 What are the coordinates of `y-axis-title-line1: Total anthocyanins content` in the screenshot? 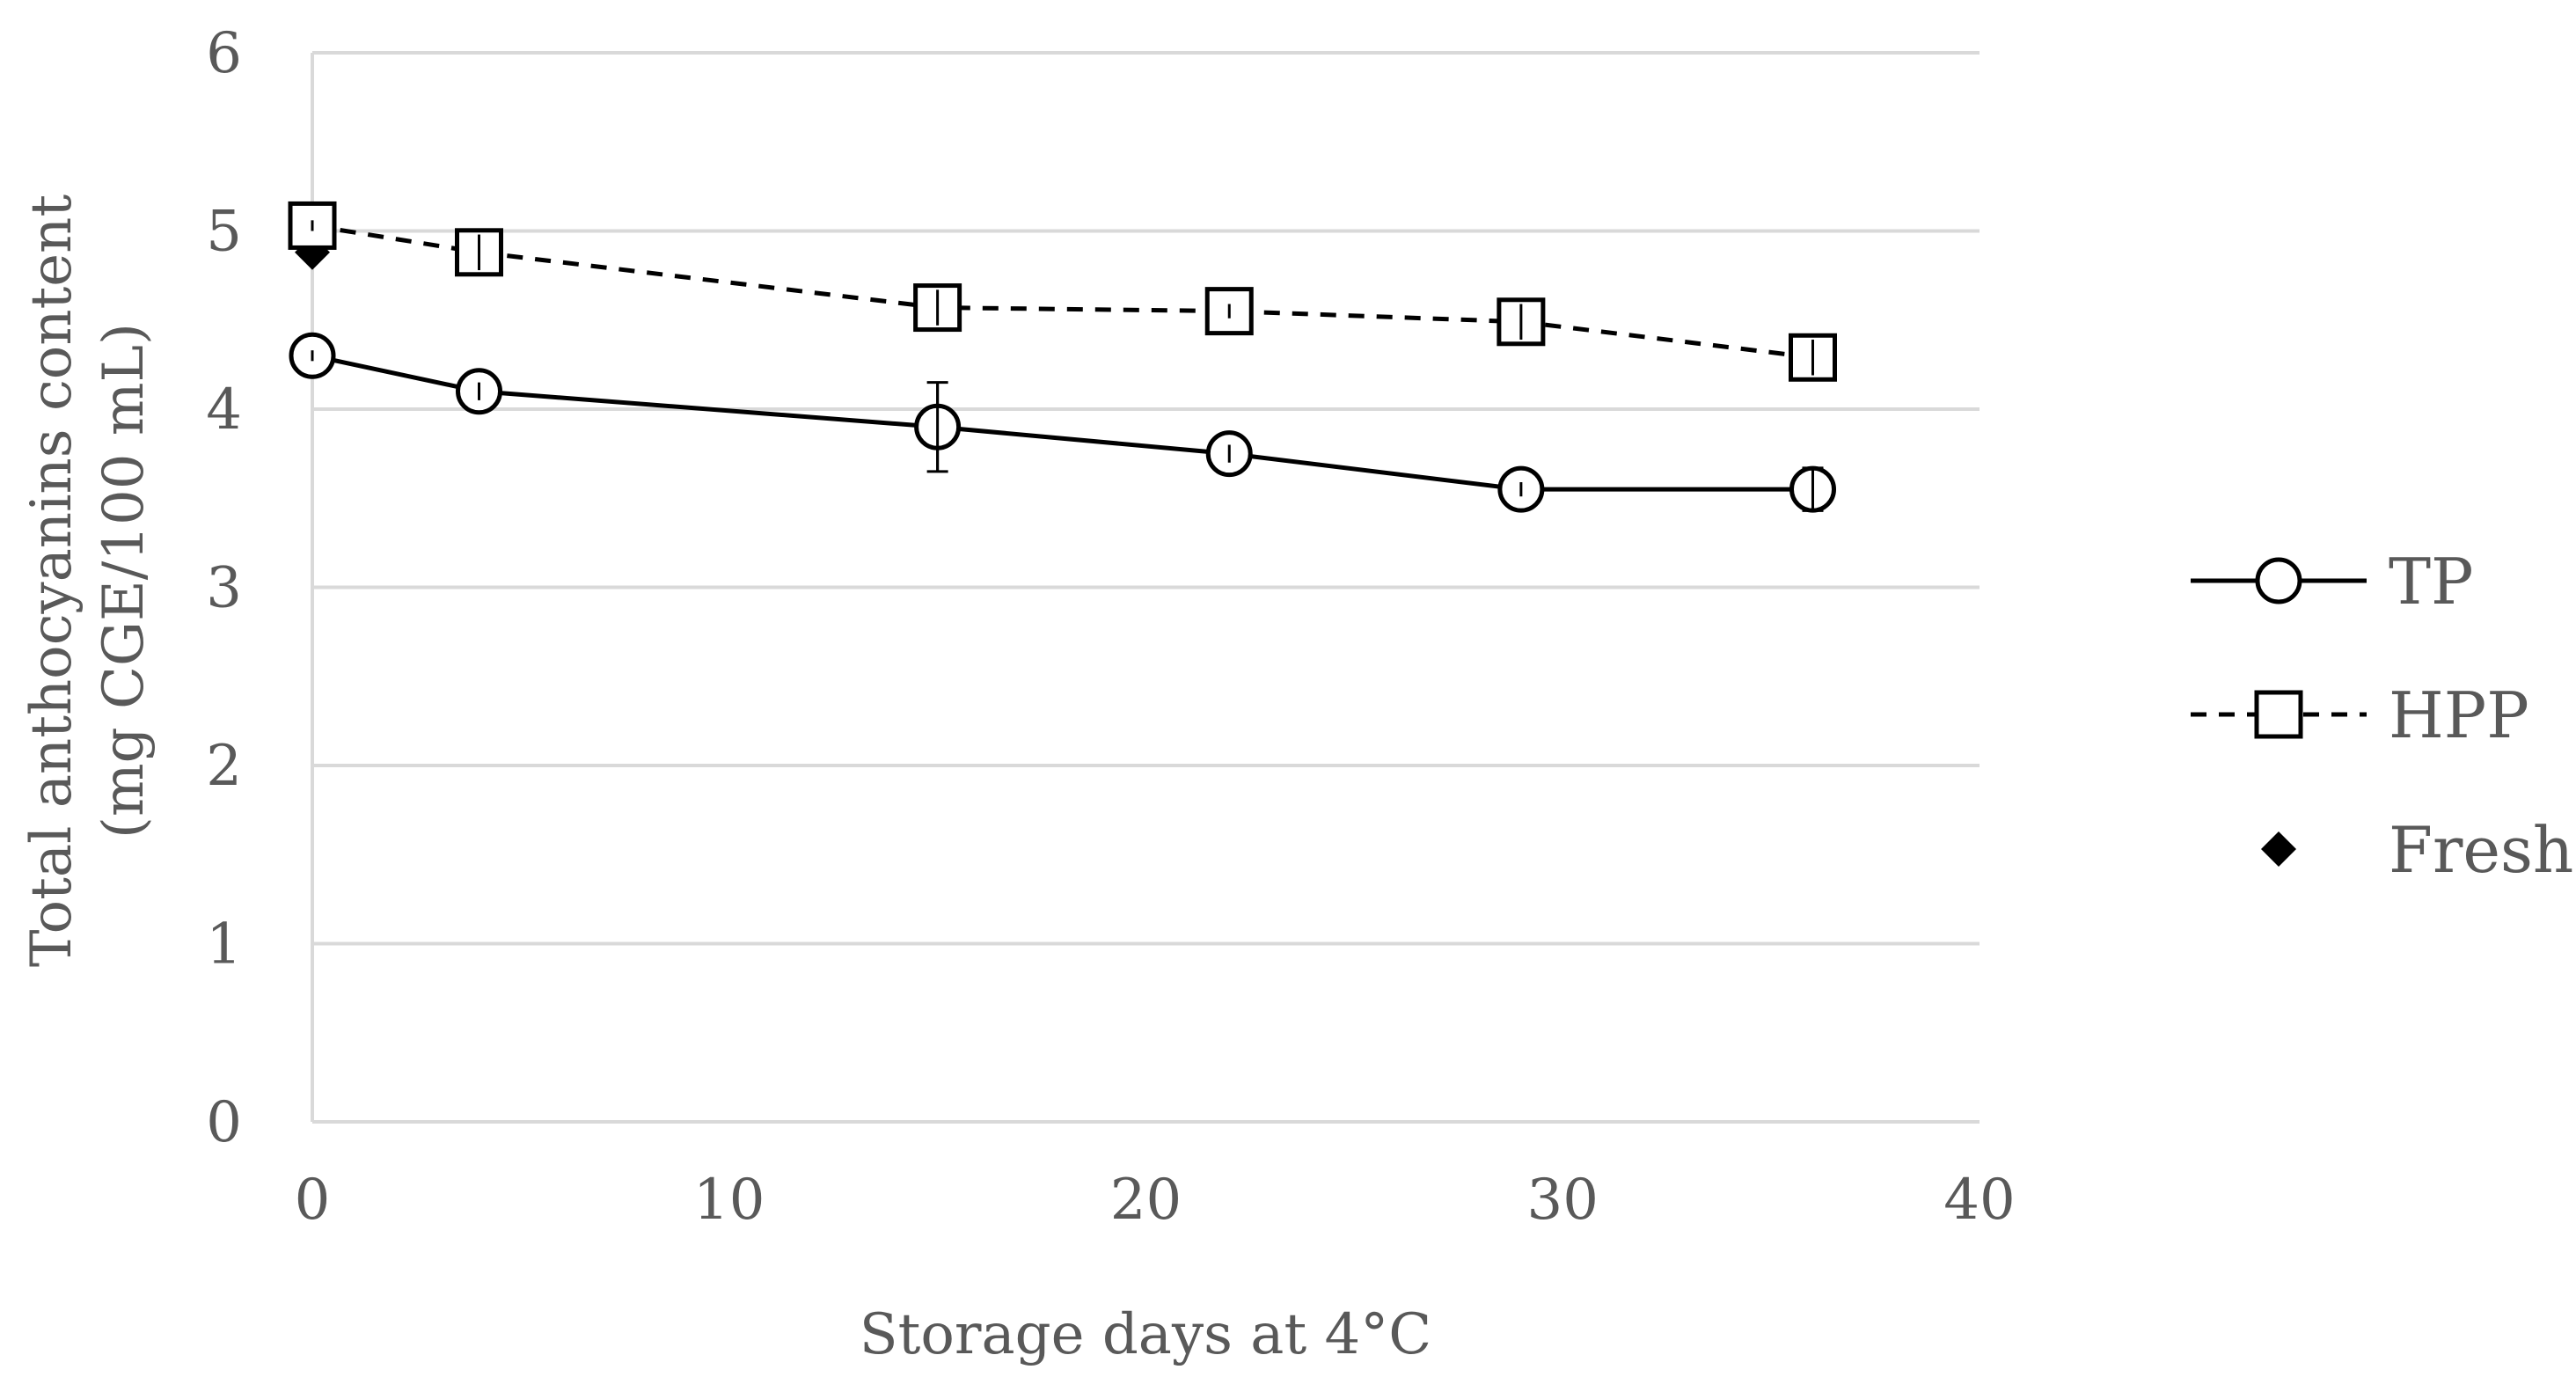 It's located at (51, 580).